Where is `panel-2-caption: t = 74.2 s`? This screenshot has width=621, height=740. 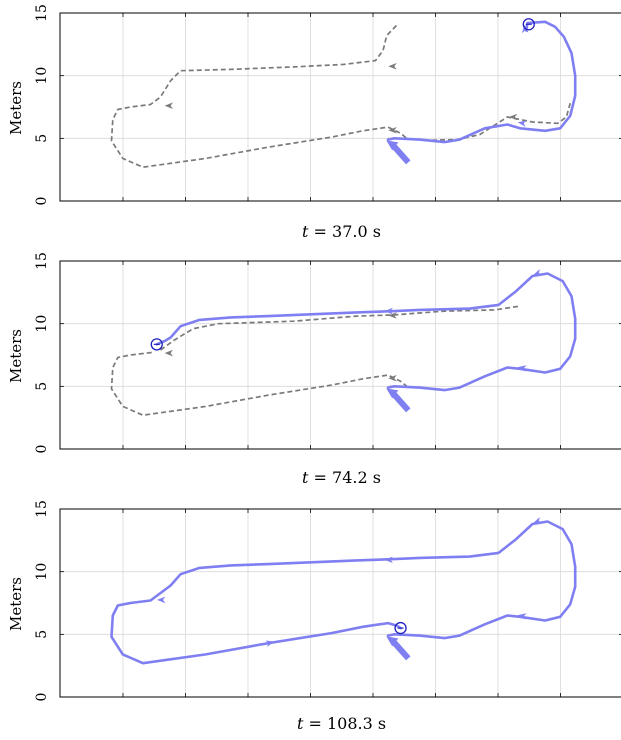
panel-2-caption: t = 74.2 s is located at coordinates (340, 477).